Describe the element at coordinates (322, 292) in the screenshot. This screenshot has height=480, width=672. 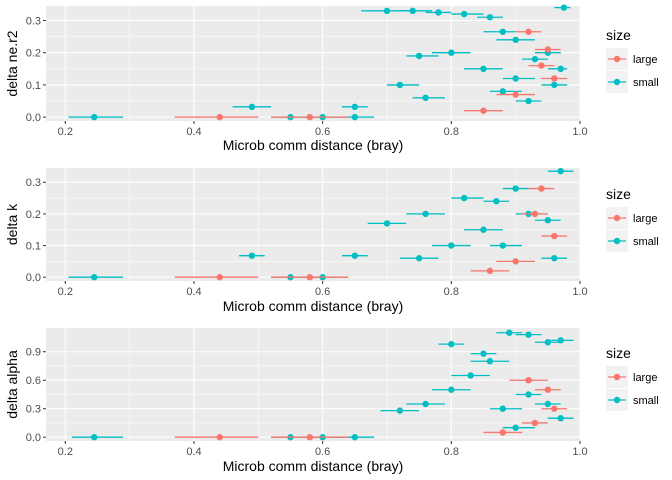
I see `x-tick-label: 0.6` at that location.